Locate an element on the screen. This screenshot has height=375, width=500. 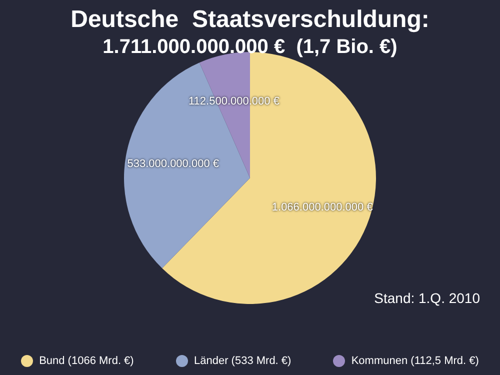
data-label: 1.066.000.000.000 € is located at coordinates (322, 207).